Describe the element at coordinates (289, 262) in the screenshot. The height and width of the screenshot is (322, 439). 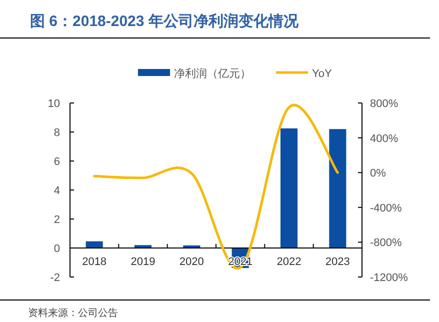
I see `x-tick-label: 2022` at that location.